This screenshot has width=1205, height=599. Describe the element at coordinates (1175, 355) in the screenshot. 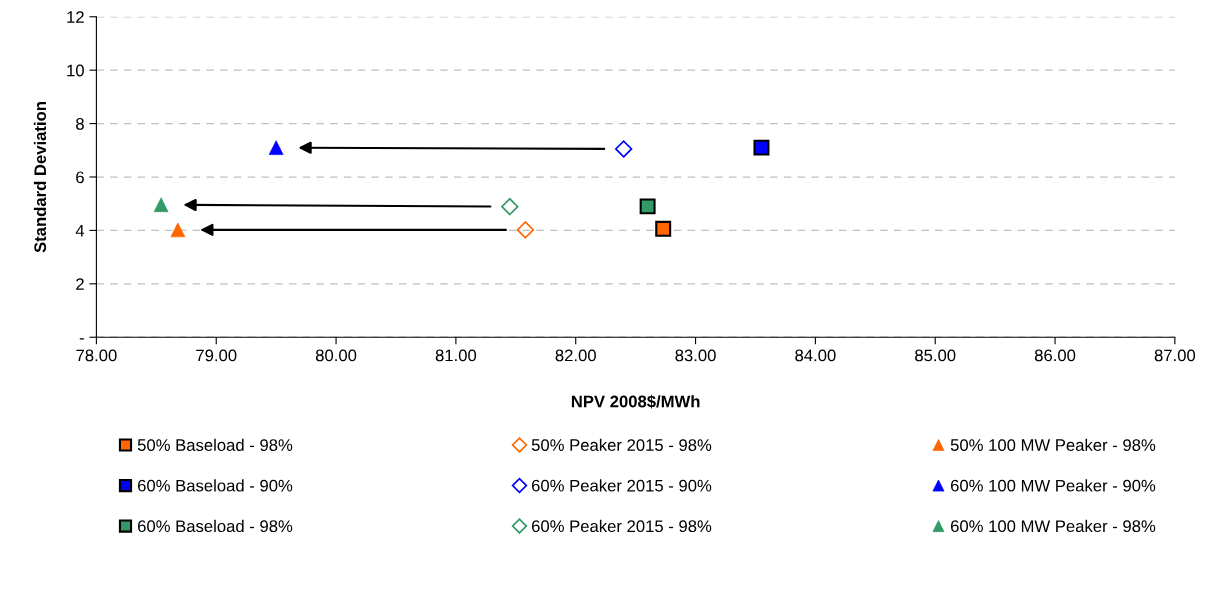

I see `x-tick-label: 87.00` at that location.